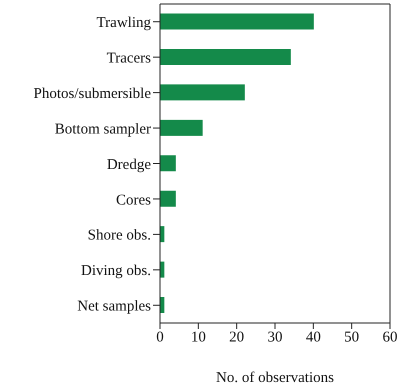 This screenshot has height=390, width=402. What do you see at coordinates (236, 338) in the screenshot?
I see `x-tick-label: 20` at bounding box center [236, 338].